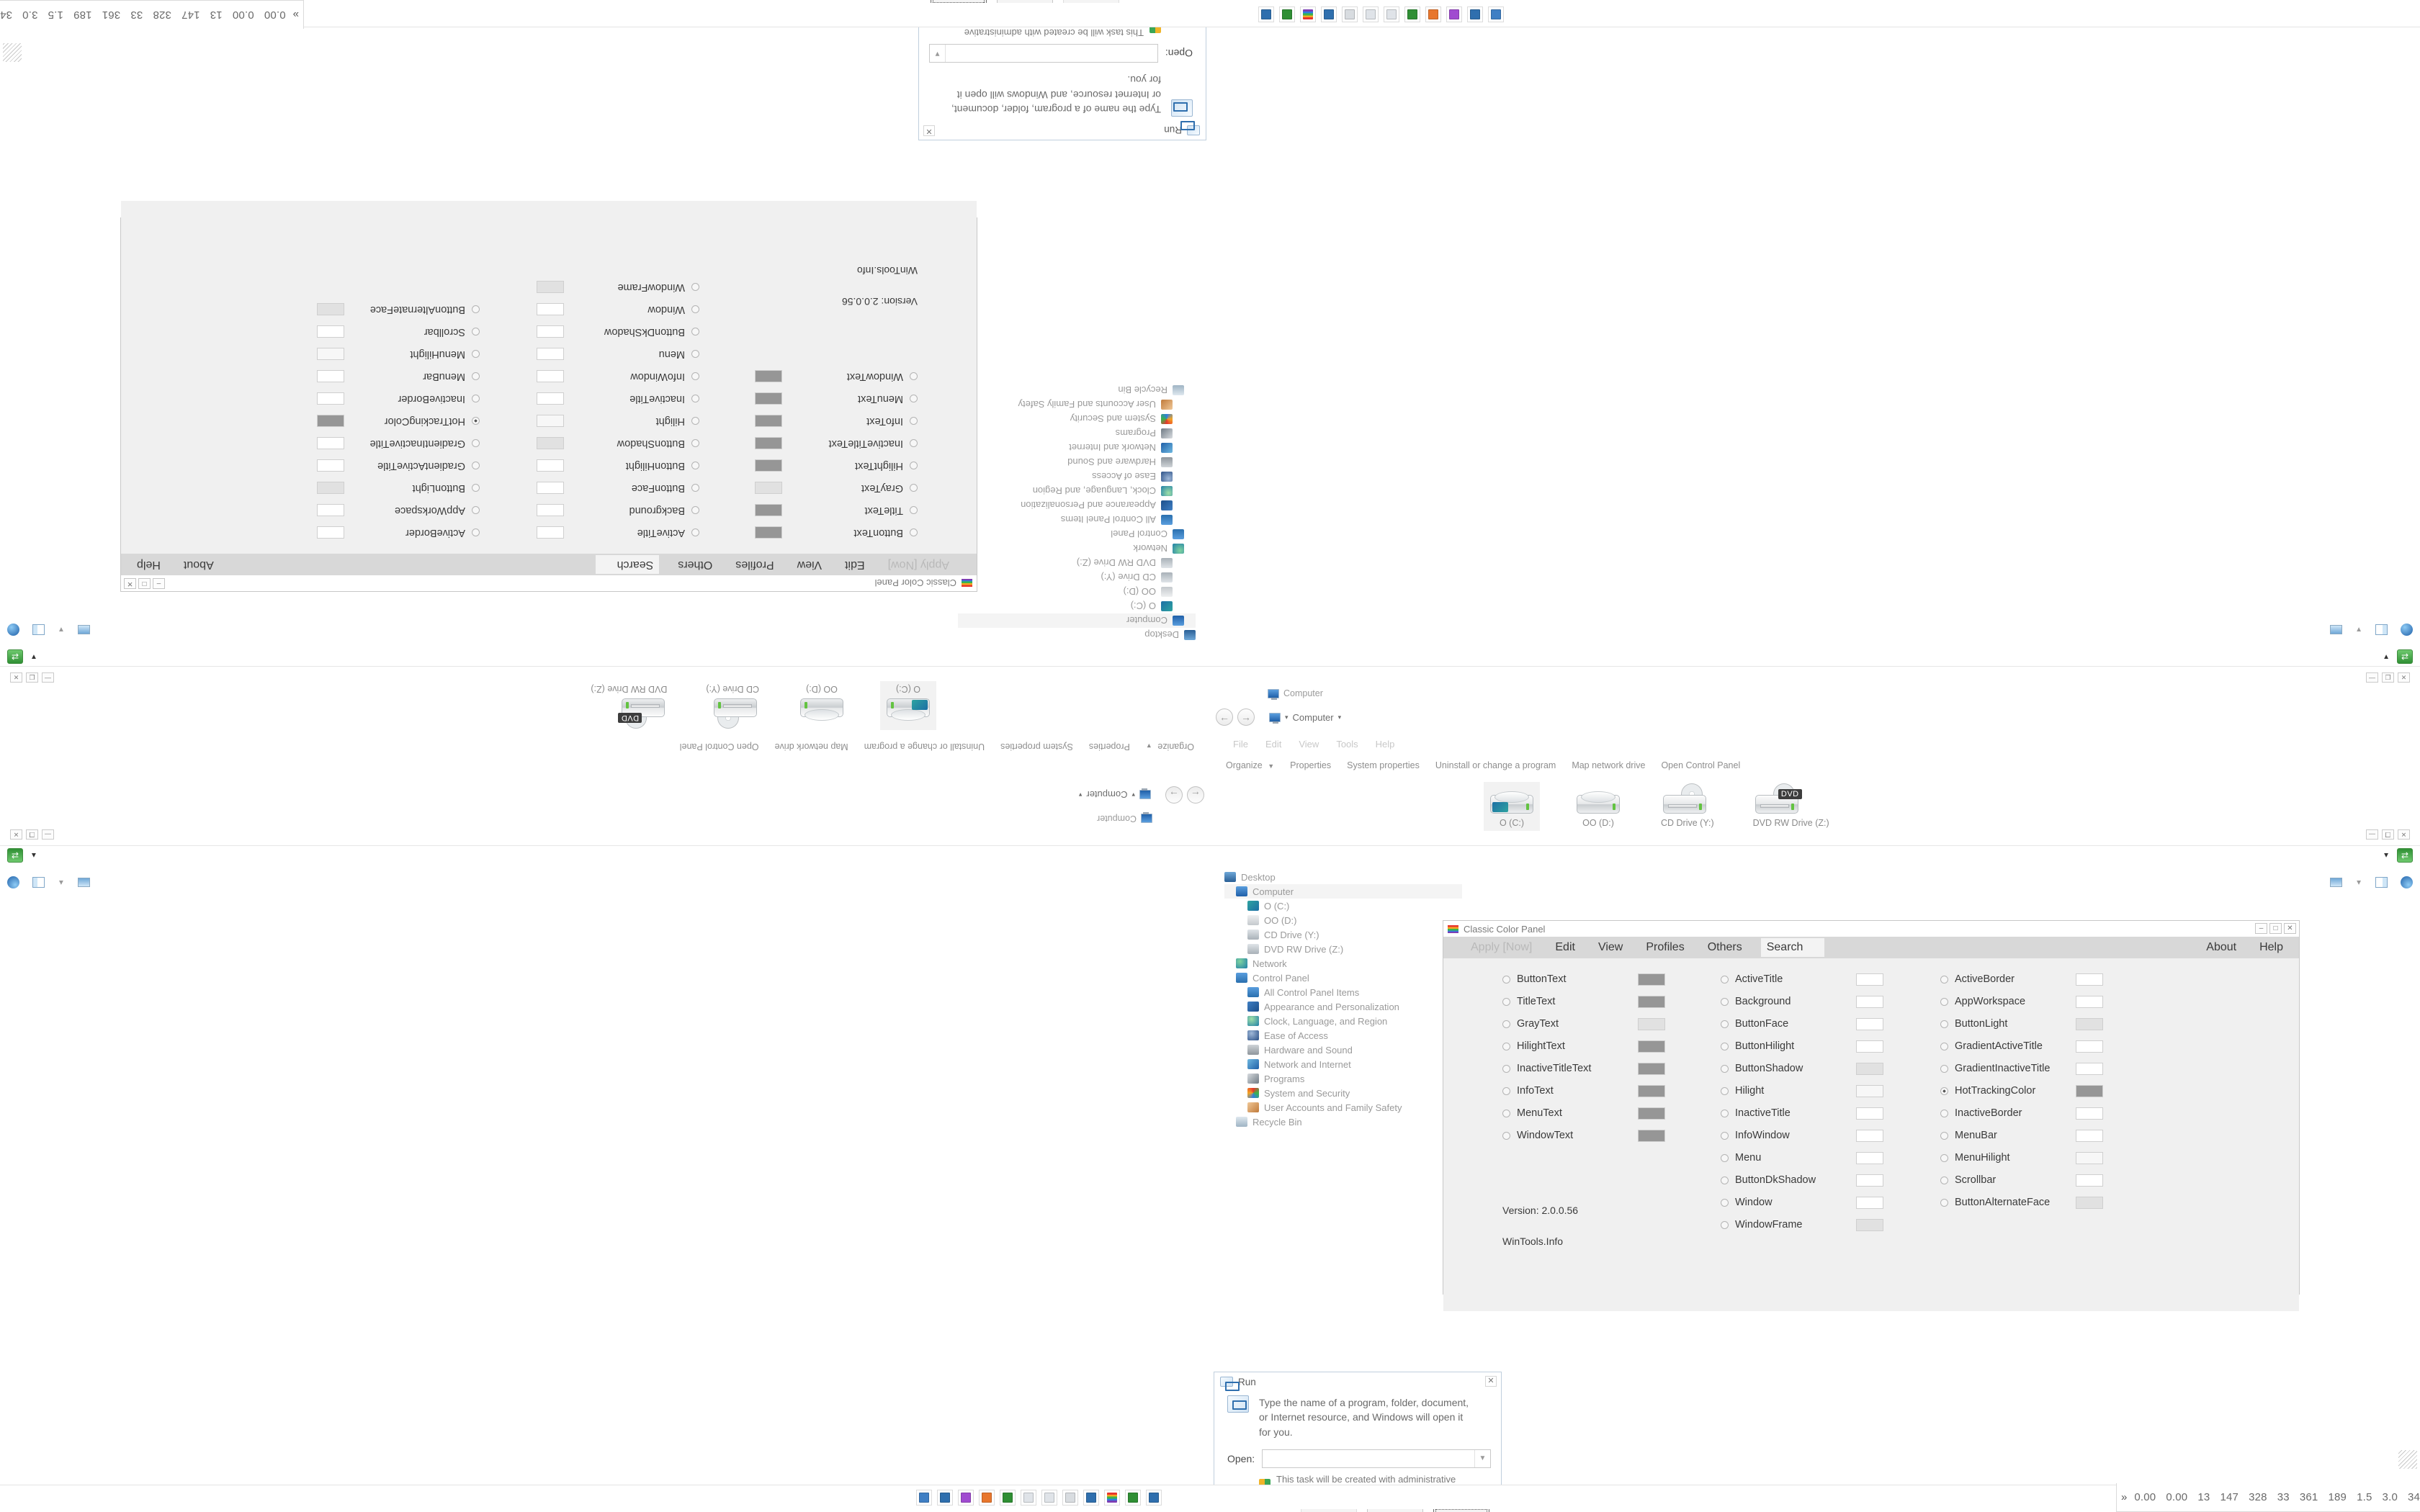  What do you see at coordinates (929, 130) in the screenshot?
I see `close-icon: ✕` at bounding box center [929, 130].